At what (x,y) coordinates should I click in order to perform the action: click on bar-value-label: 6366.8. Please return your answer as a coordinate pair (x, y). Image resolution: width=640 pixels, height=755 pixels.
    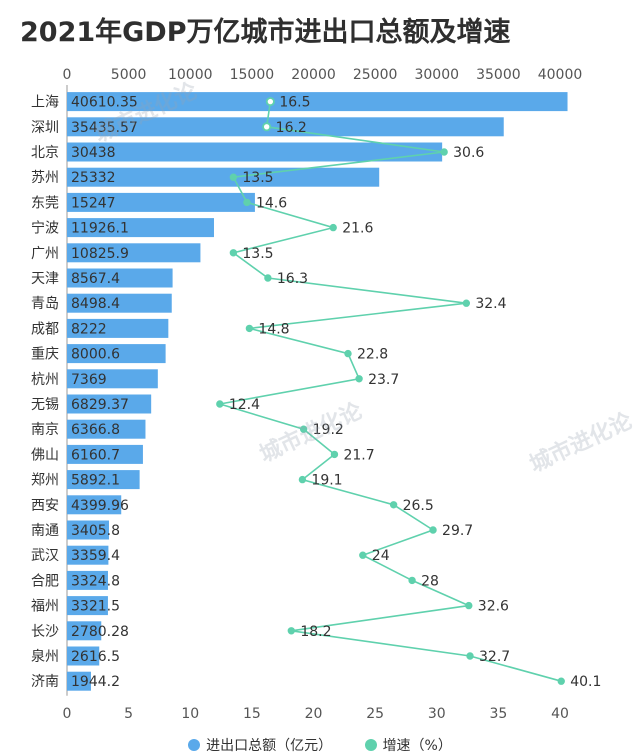
    Looking at the image, I should click on (95, 430).